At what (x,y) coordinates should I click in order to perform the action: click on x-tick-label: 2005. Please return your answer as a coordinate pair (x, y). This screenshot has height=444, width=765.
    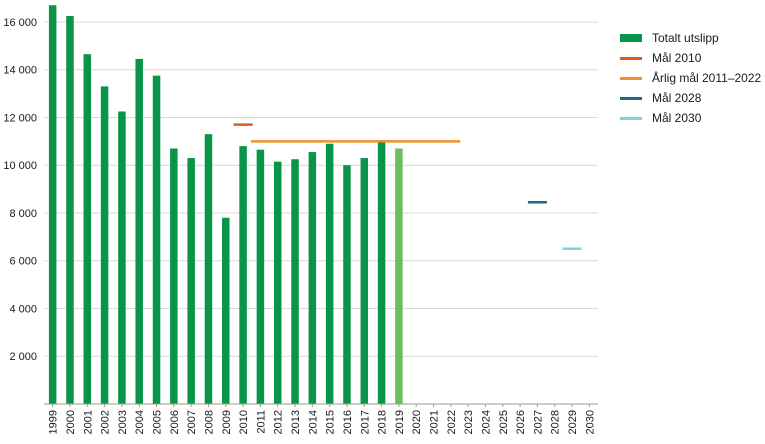
    Looking at the image, I should click on (158, 422).